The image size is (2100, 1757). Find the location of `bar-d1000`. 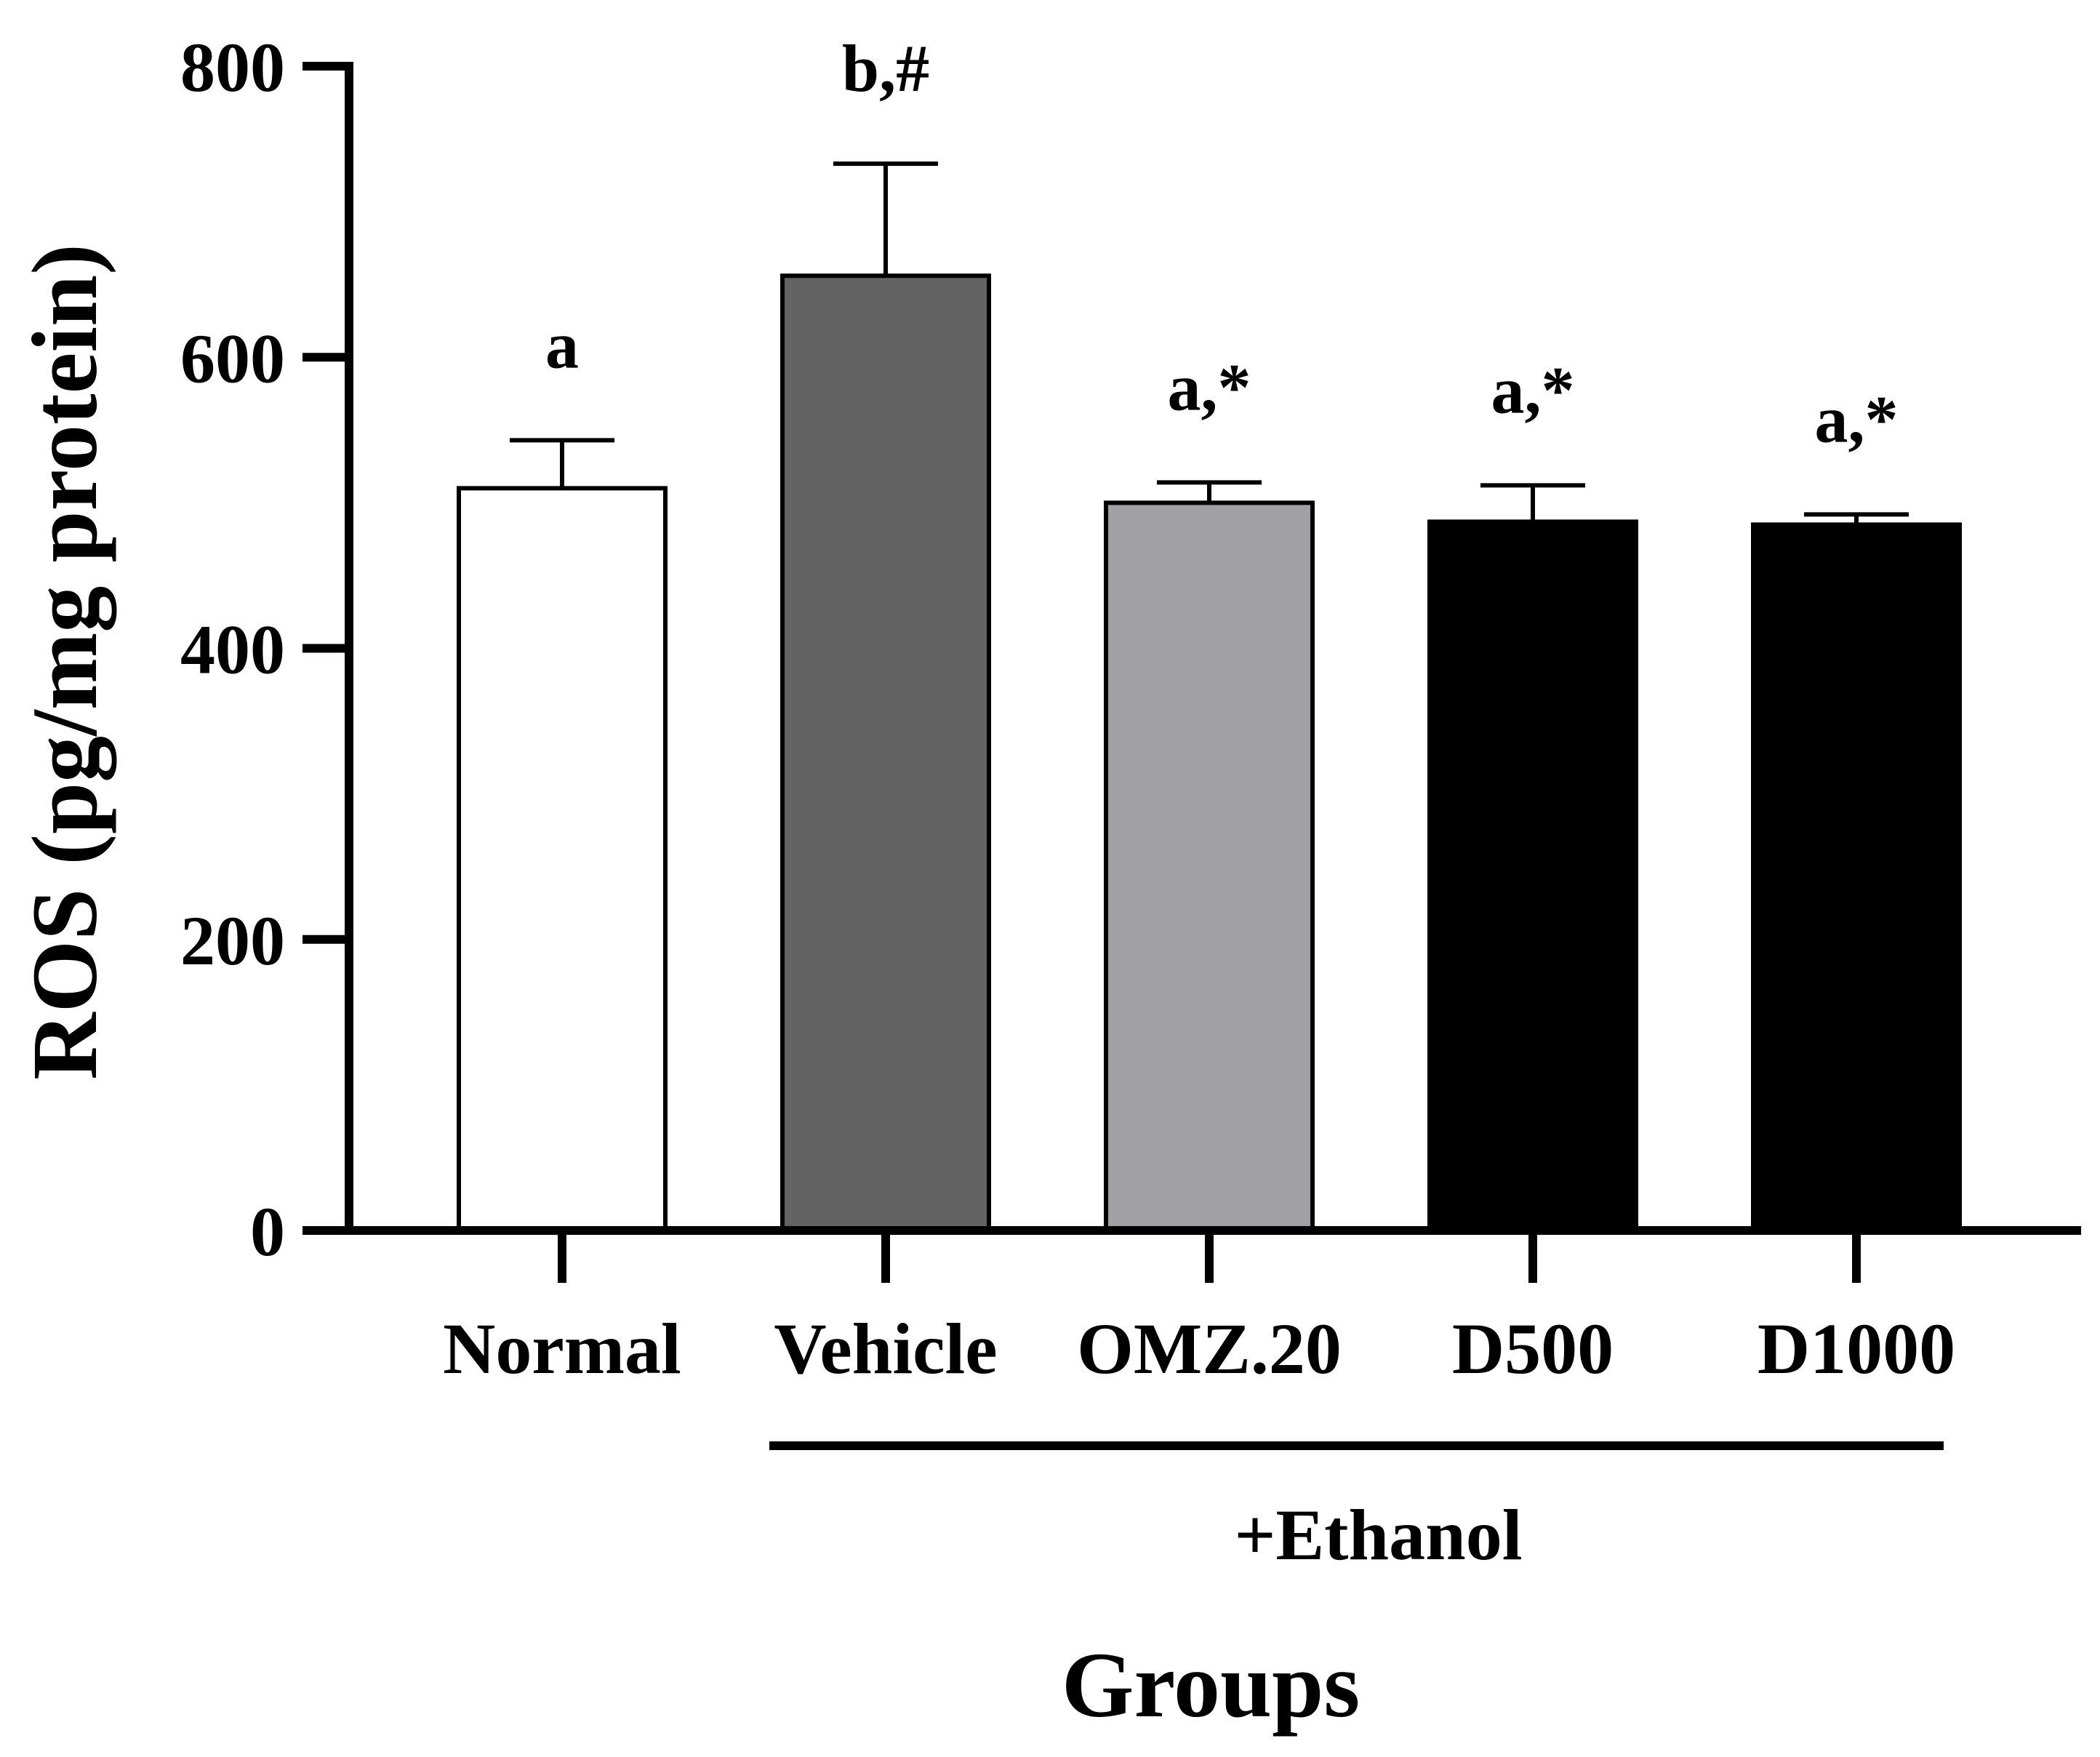

bar-d1000 is located at coordinates (1856, 877).